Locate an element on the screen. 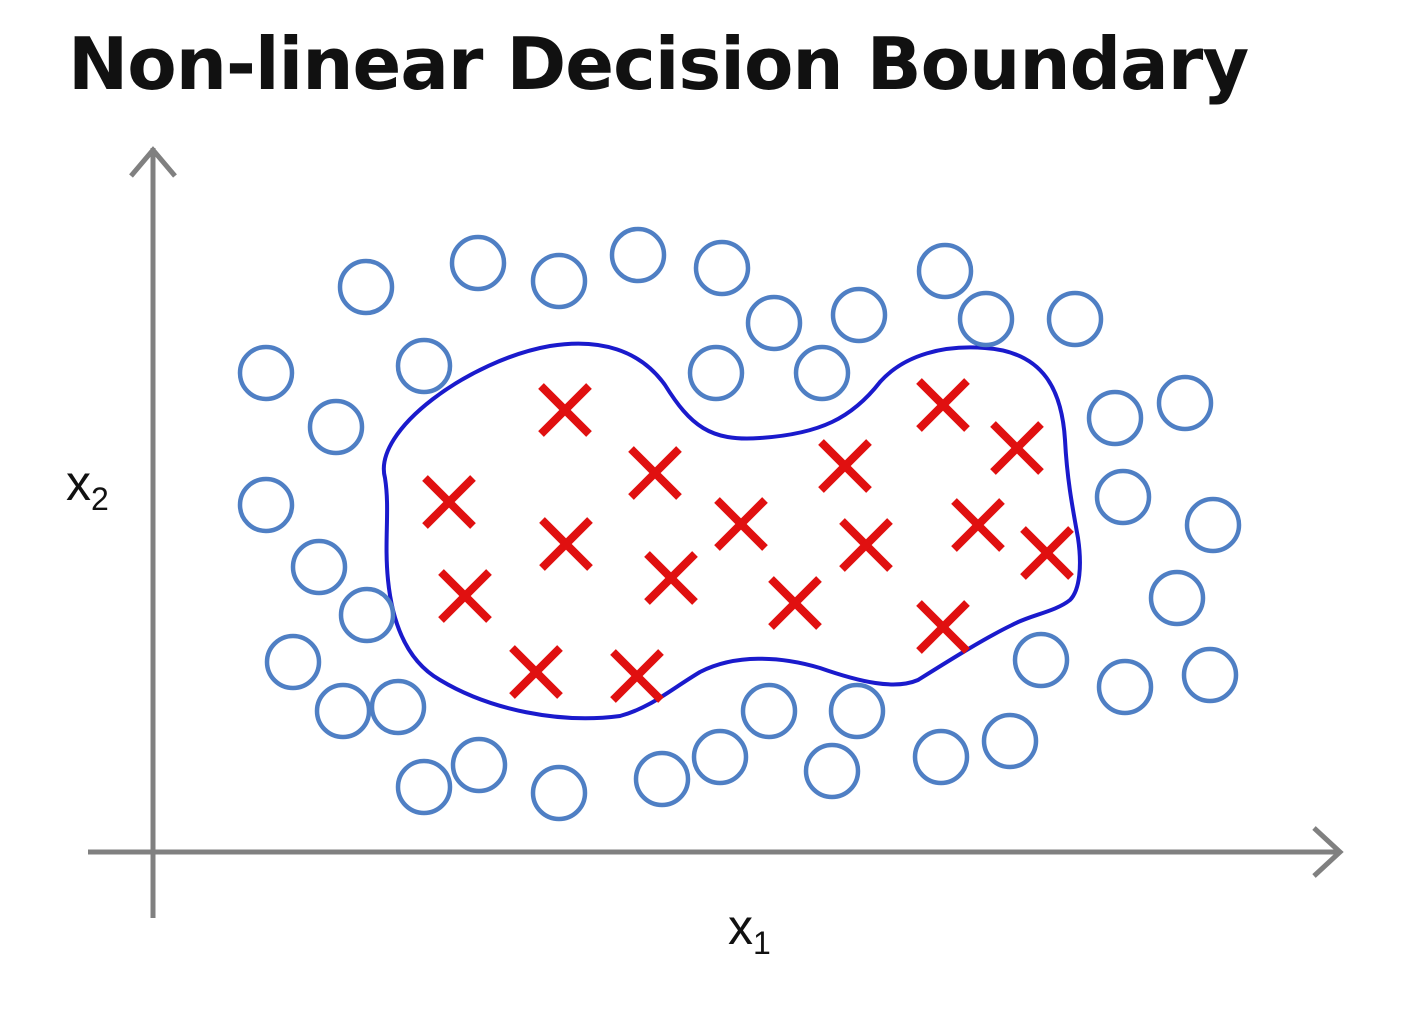  positive-class-markers is located at coordinates (748, 540).